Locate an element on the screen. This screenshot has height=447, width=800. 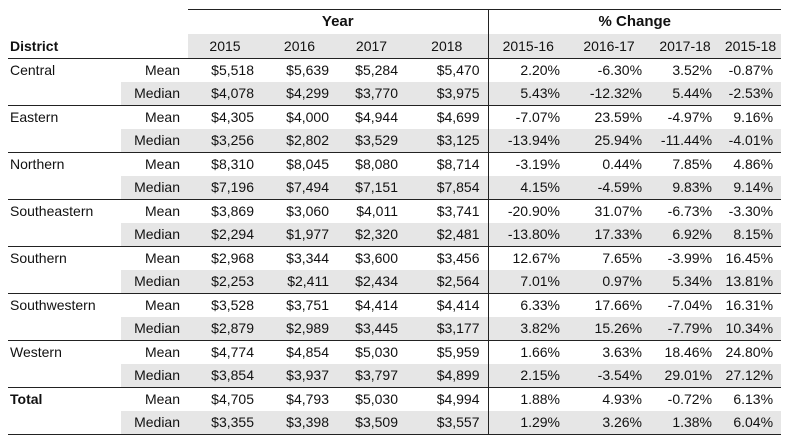
percent-change-cell: 5.44% is located at coordinates (685, 94).